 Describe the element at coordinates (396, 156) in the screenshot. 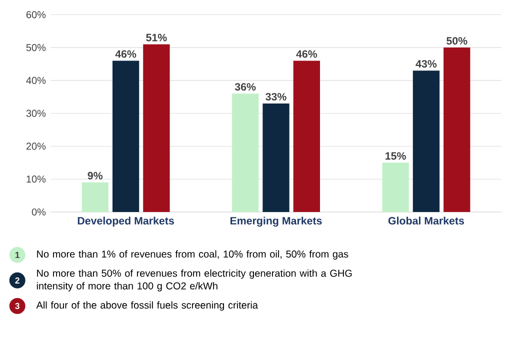

I see `data-label: 15%` at that location.